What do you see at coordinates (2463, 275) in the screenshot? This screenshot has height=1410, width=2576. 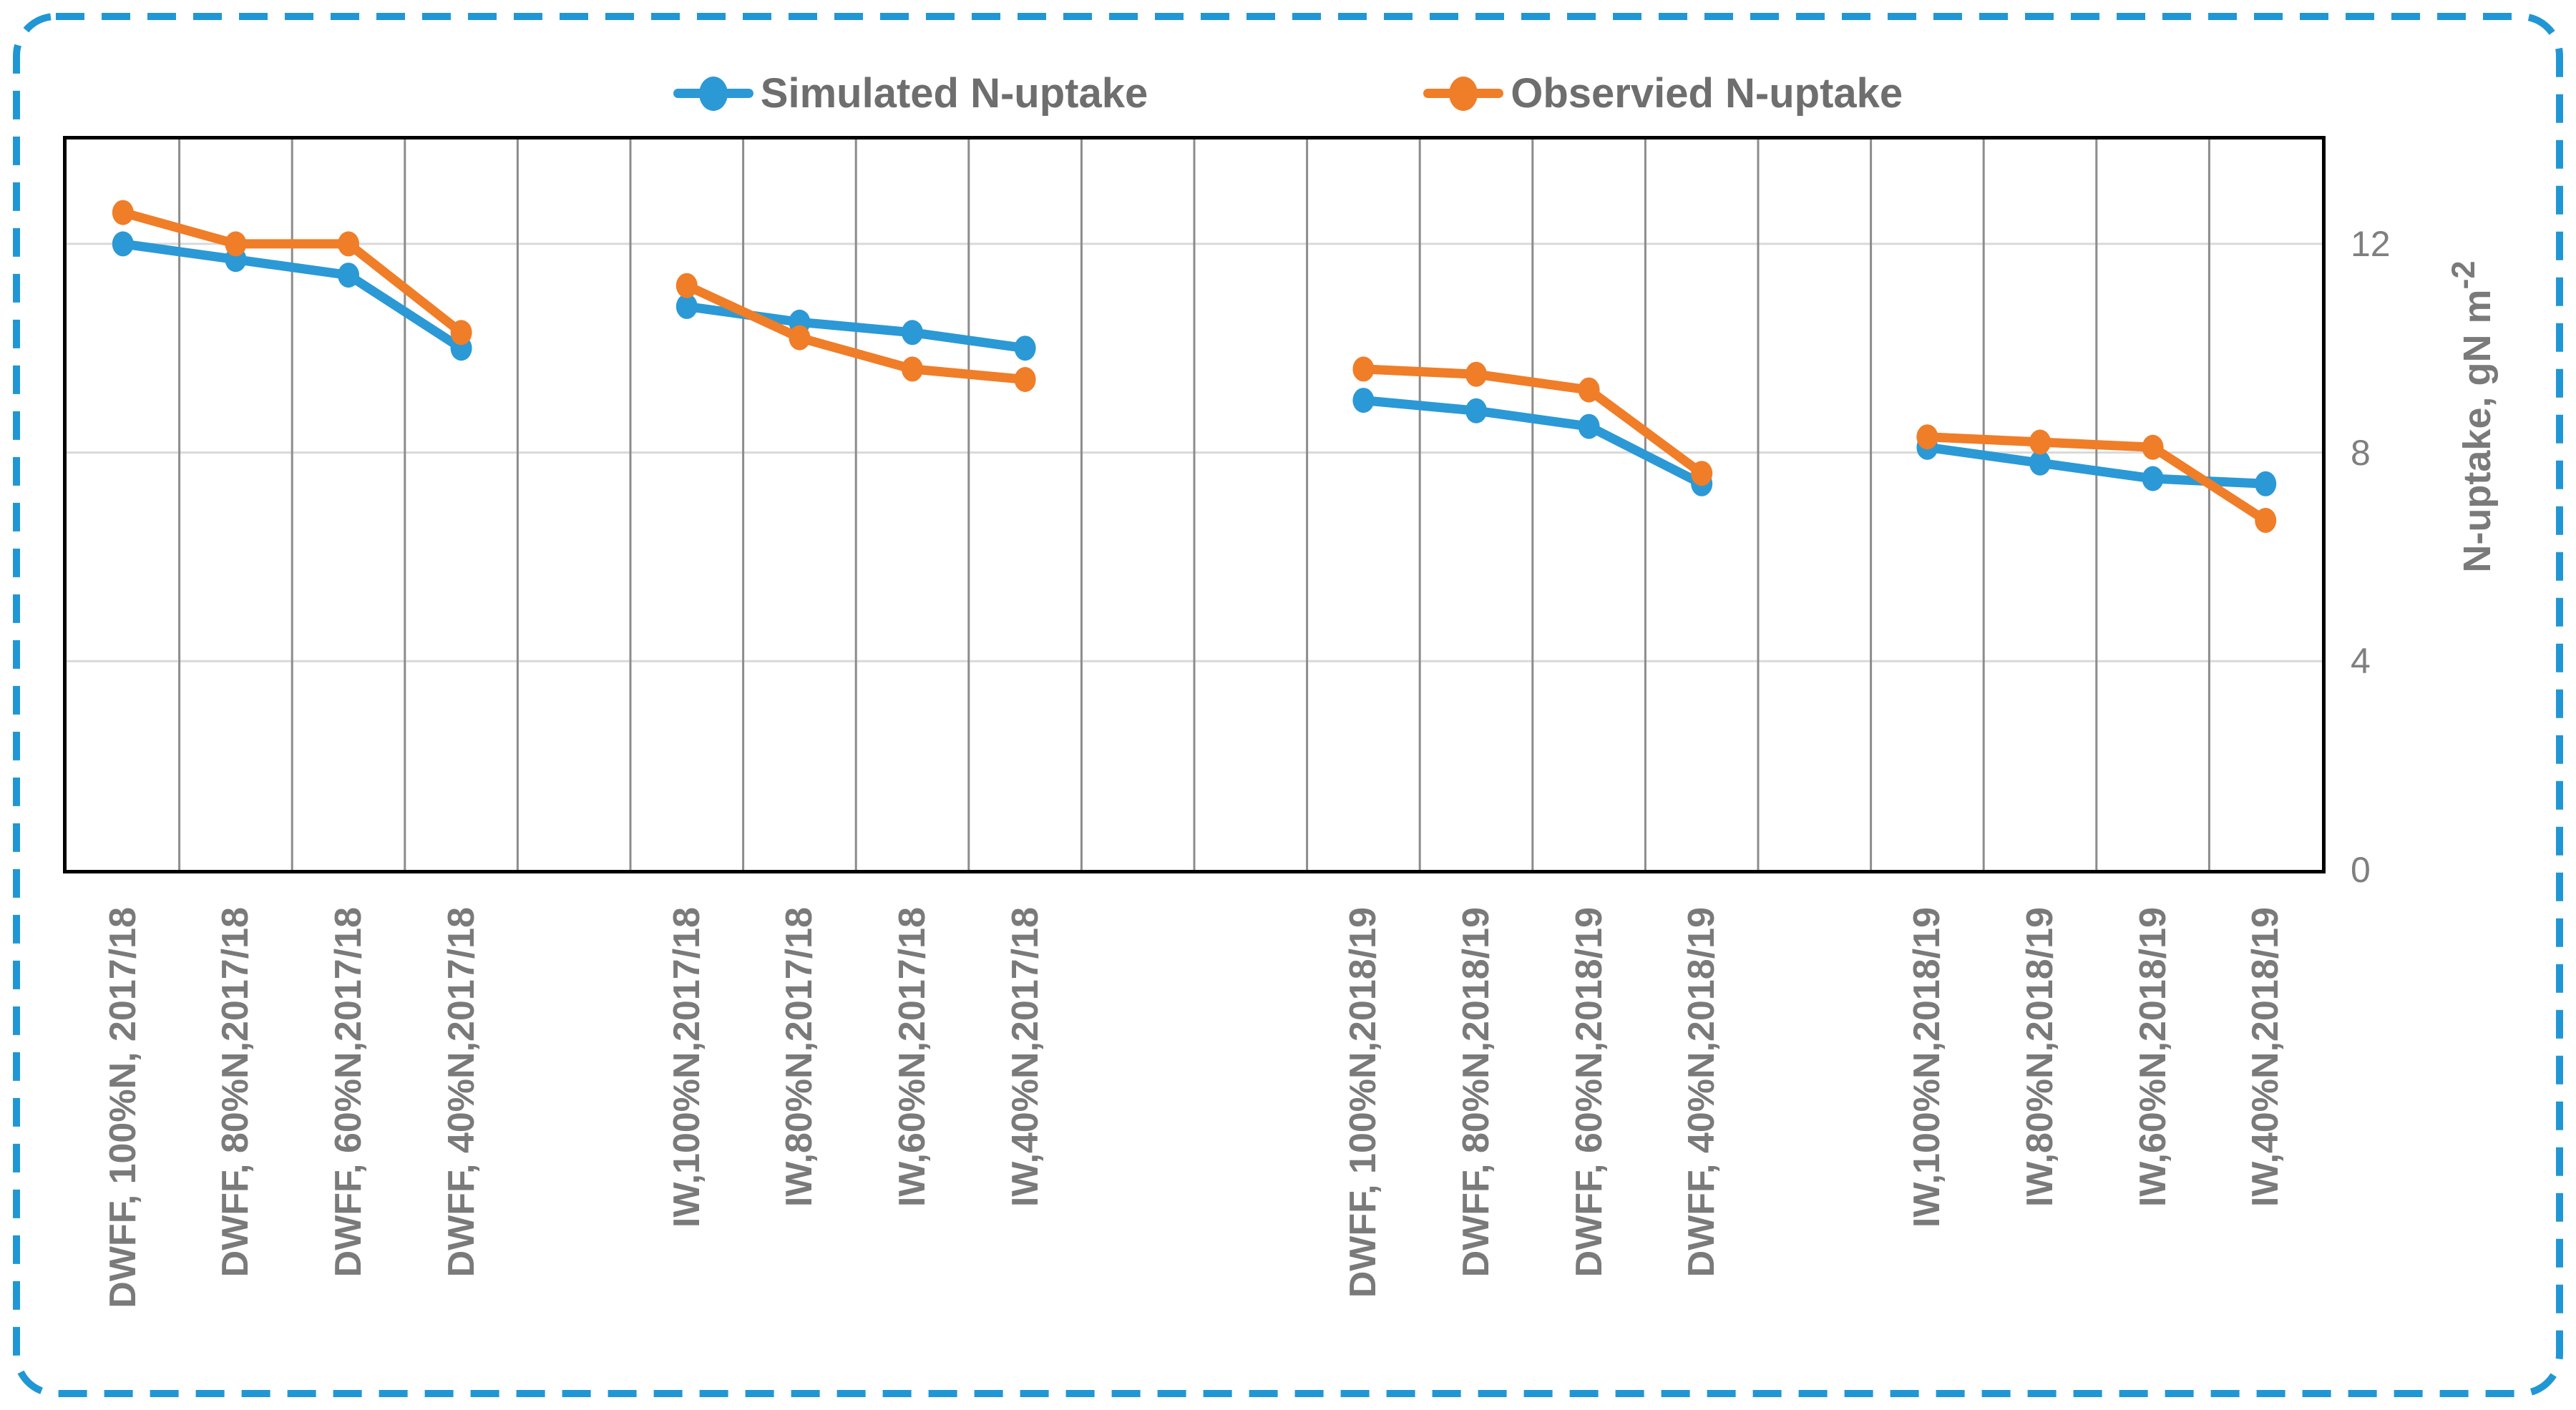 I see `y-axis-title-superscript: -2` at bounding box center [2463, 275].